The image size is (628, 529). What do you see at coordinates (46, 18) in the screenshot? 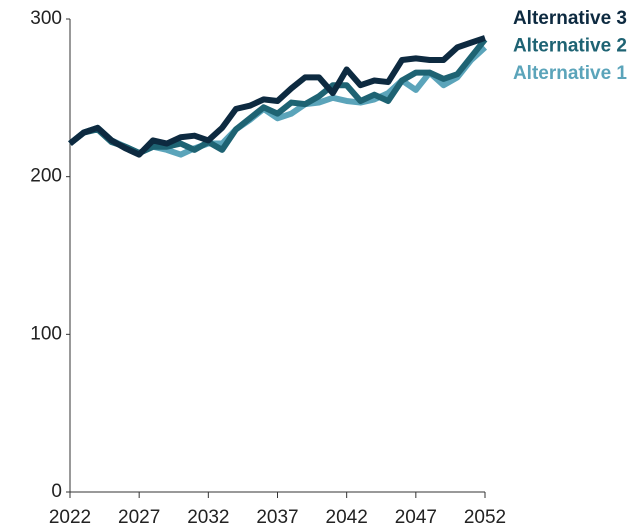
I see `y-tick-label: 300` at bounding box center [46, 18].